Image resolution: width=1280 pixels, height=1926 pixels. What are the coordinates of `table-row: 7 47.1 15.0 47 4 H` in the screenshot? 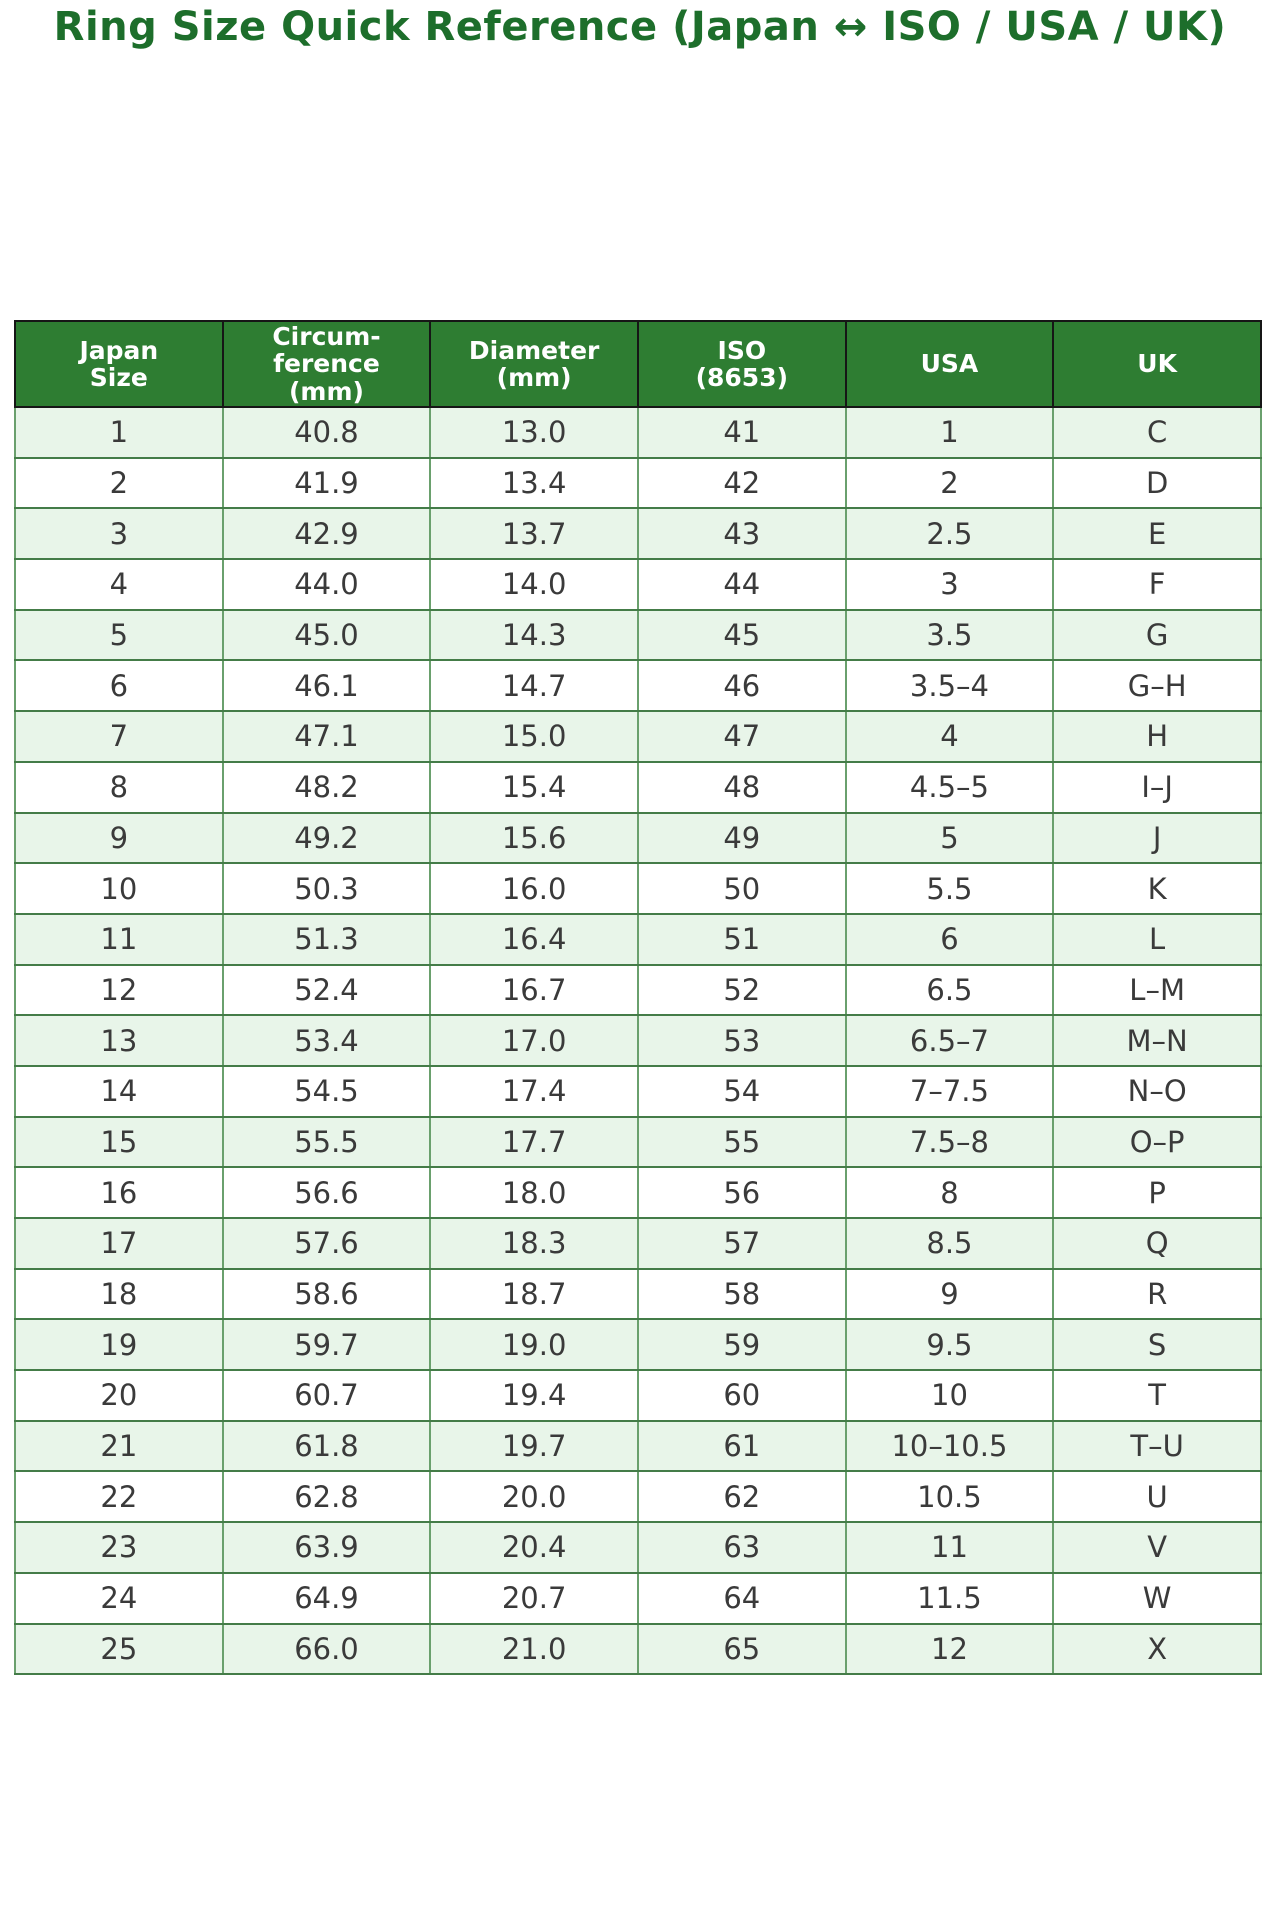 It's located at (638, 736).